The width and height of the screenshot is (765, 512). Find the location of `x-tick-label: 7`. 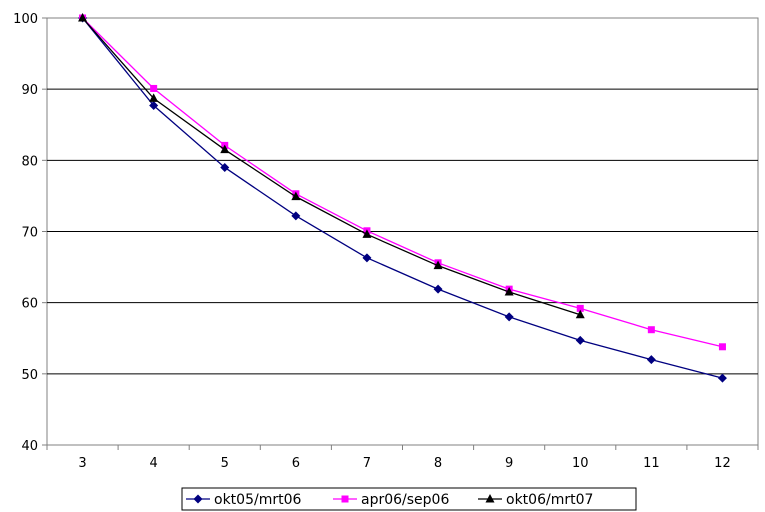

x-tick-label: 7 is located at coordinates (367, 463).